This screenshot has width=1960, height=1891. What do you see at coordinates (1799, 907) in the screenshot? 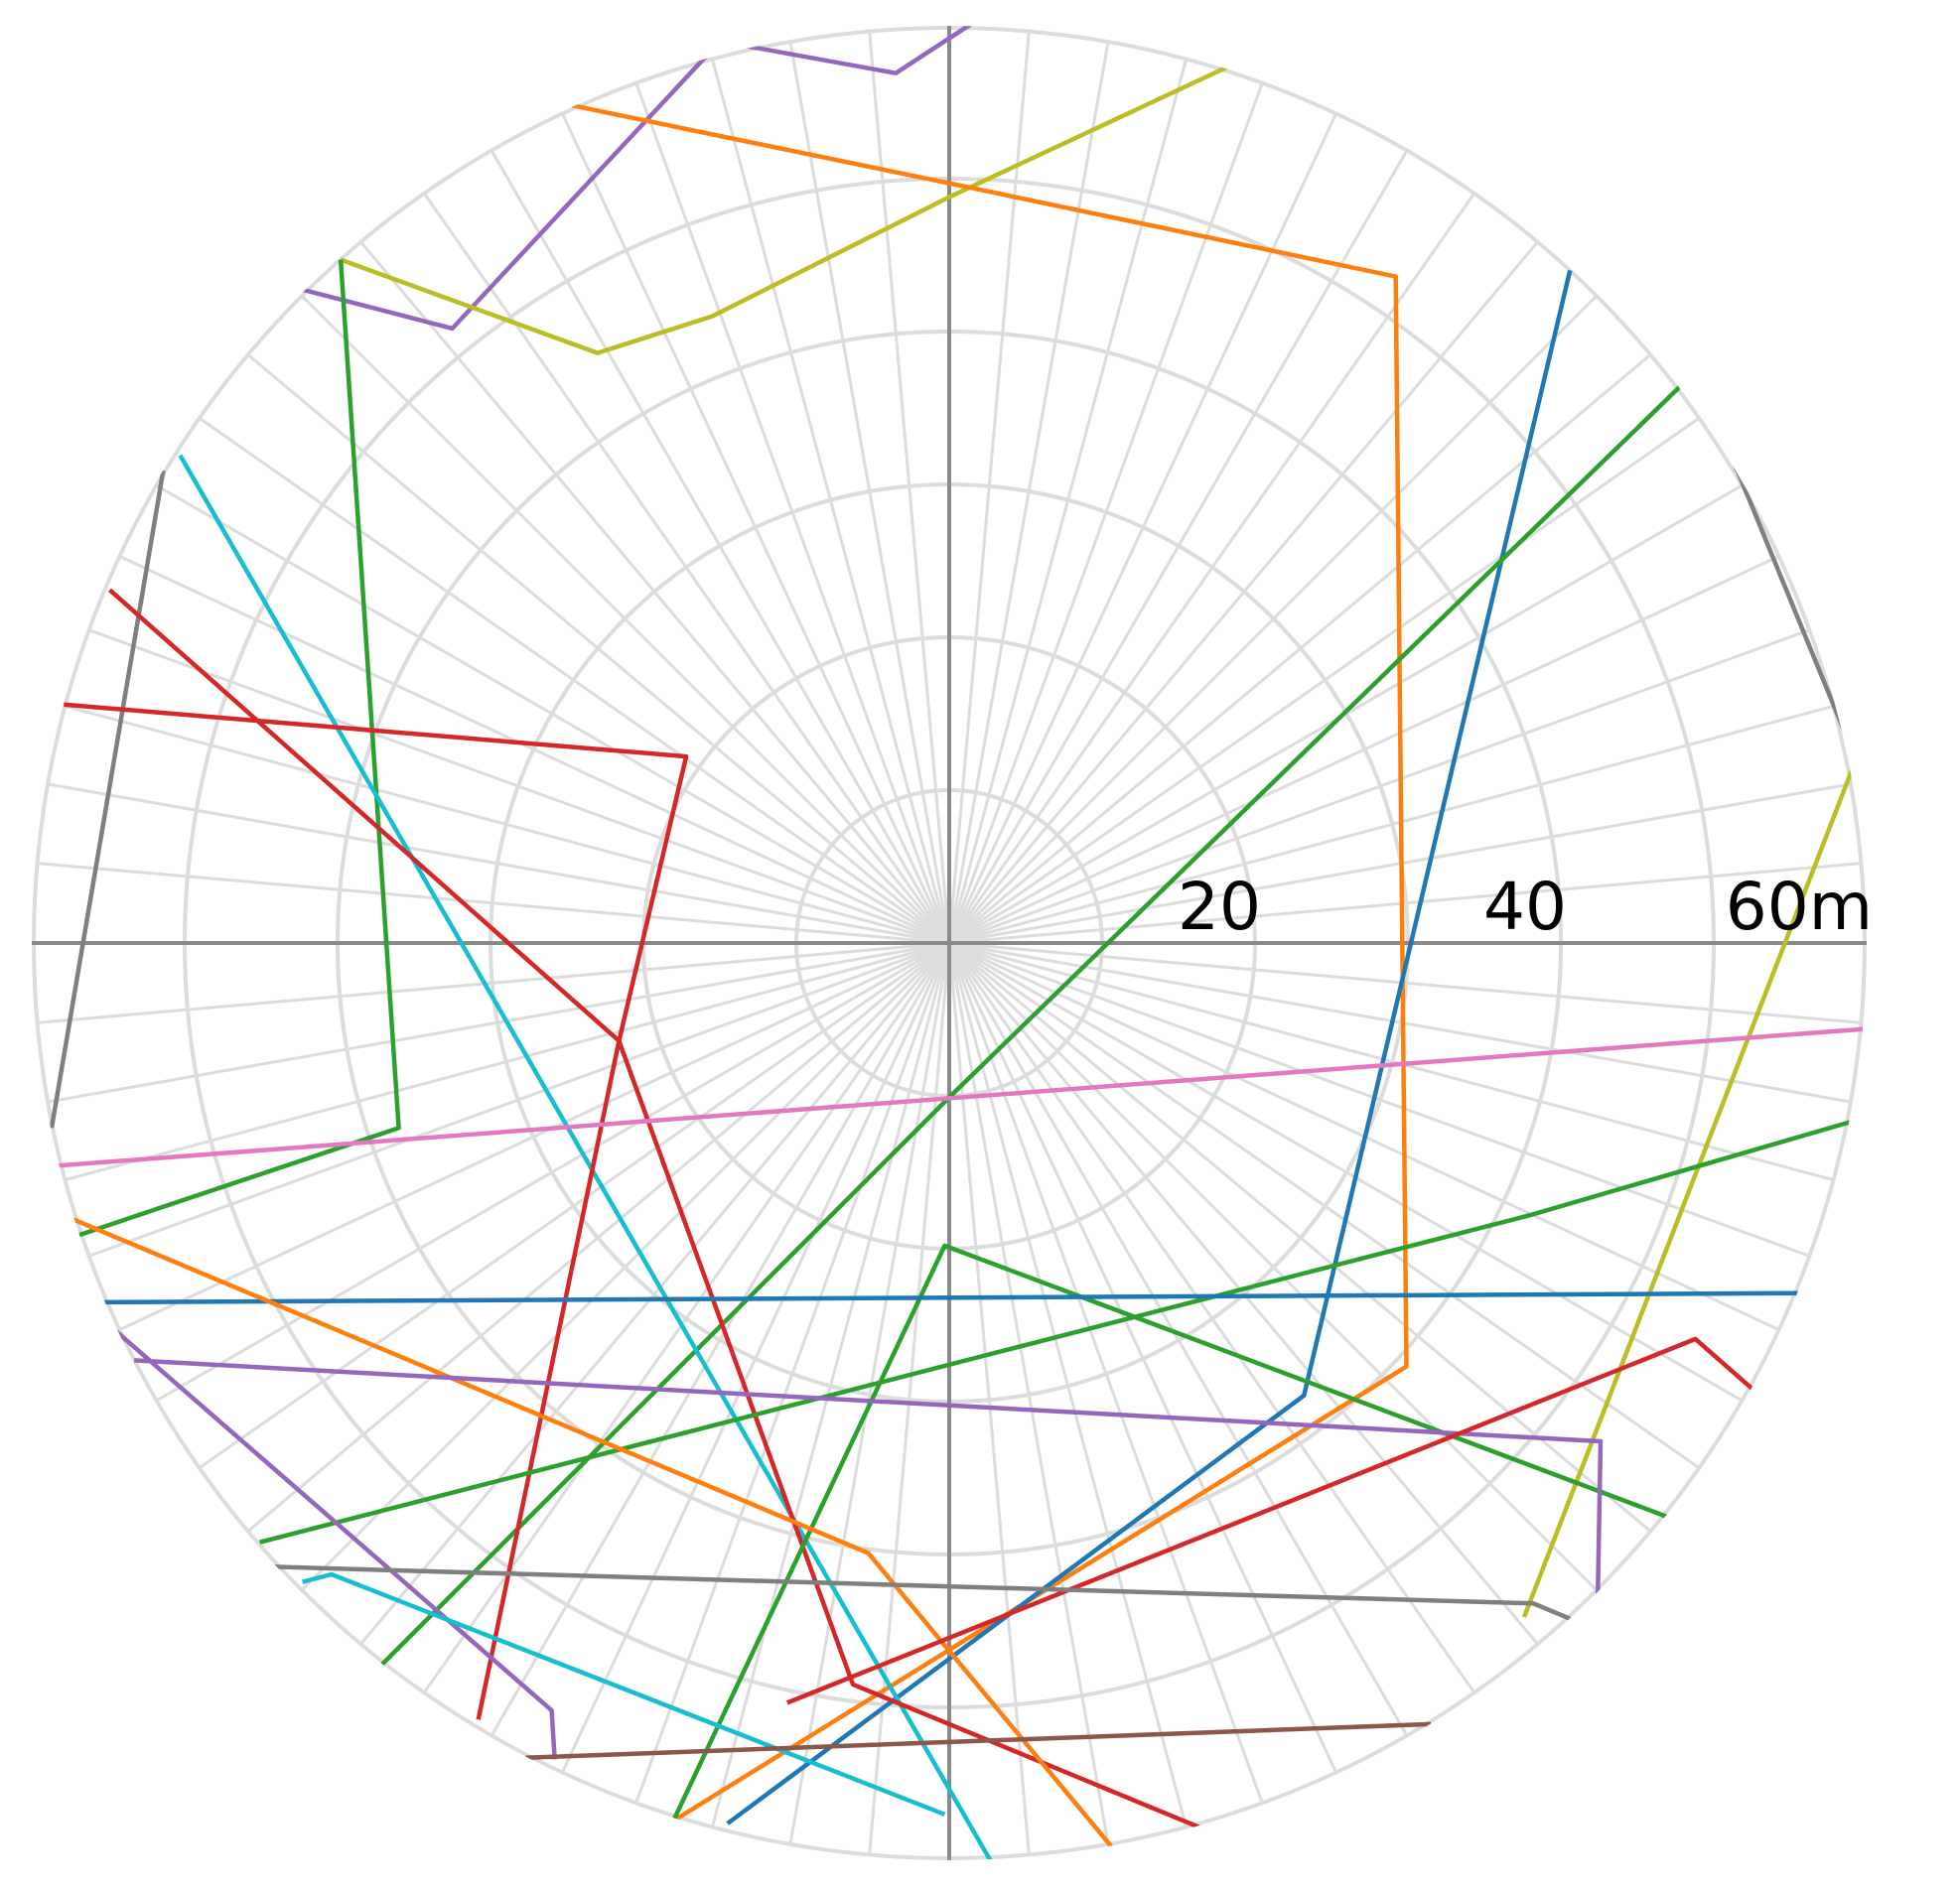
I see `radial-tick-label-60: 60m` at bounding box center [1799, 907].